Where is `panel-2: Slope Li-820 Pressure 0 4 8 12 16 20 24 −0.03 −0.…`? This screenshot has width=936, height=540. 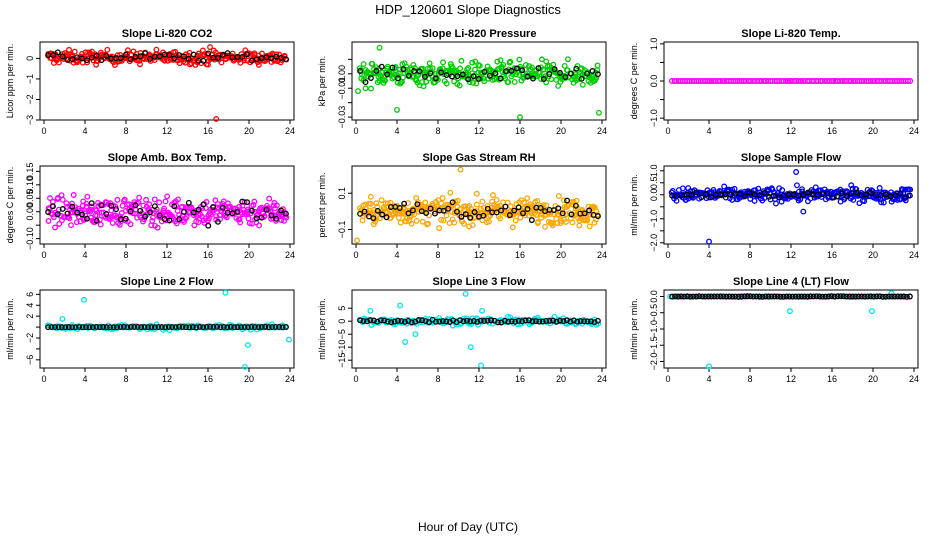 panel-2: Slope Li-820 Pressure 0 4 8 12 16 20 24 −0.03 −0.… is located at coordinates (462, 82).